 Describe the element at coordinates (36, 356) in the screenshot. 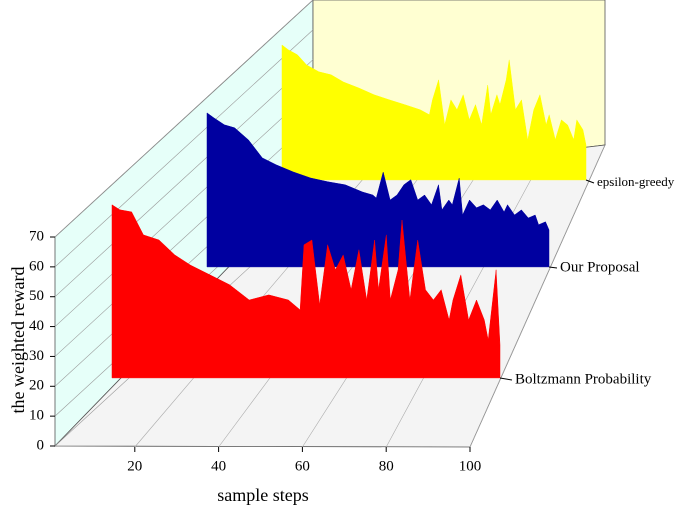

I see `y-tick-label: 30` at that location.